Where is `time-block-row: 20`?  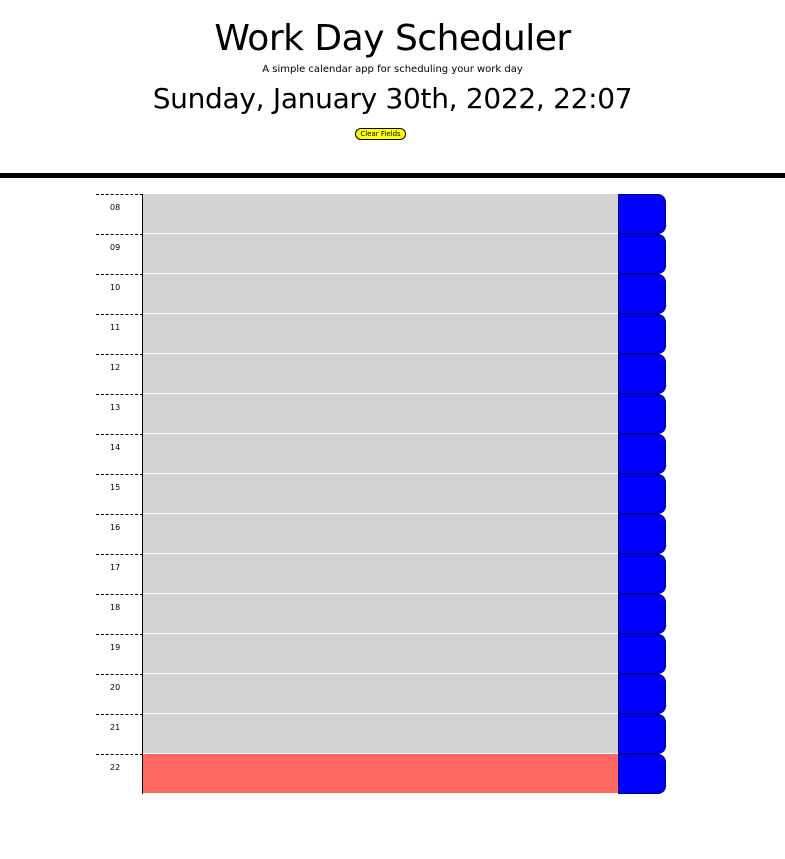 time-block-row: 20 is located at coordinates (381, 694).